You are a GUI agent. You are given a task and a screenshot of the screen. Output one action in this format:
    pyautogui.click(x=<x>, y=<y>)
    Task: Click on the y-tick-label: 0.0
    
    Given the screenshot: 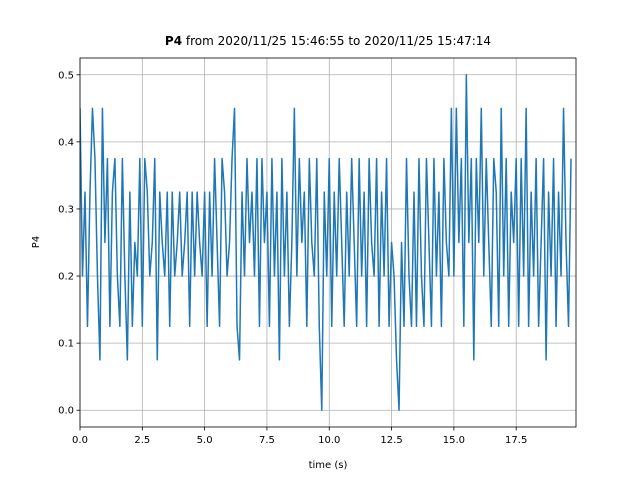 What is the action you would take?
    pyautogui.click(x=66, y=411)
    